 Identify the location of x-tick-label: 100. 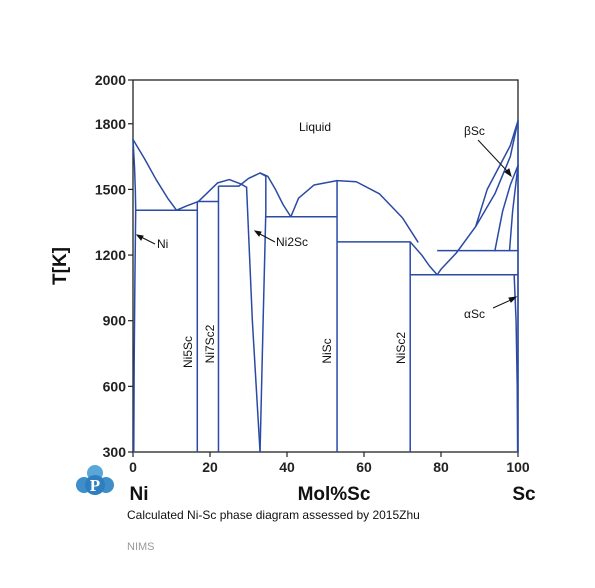
(518, 467).